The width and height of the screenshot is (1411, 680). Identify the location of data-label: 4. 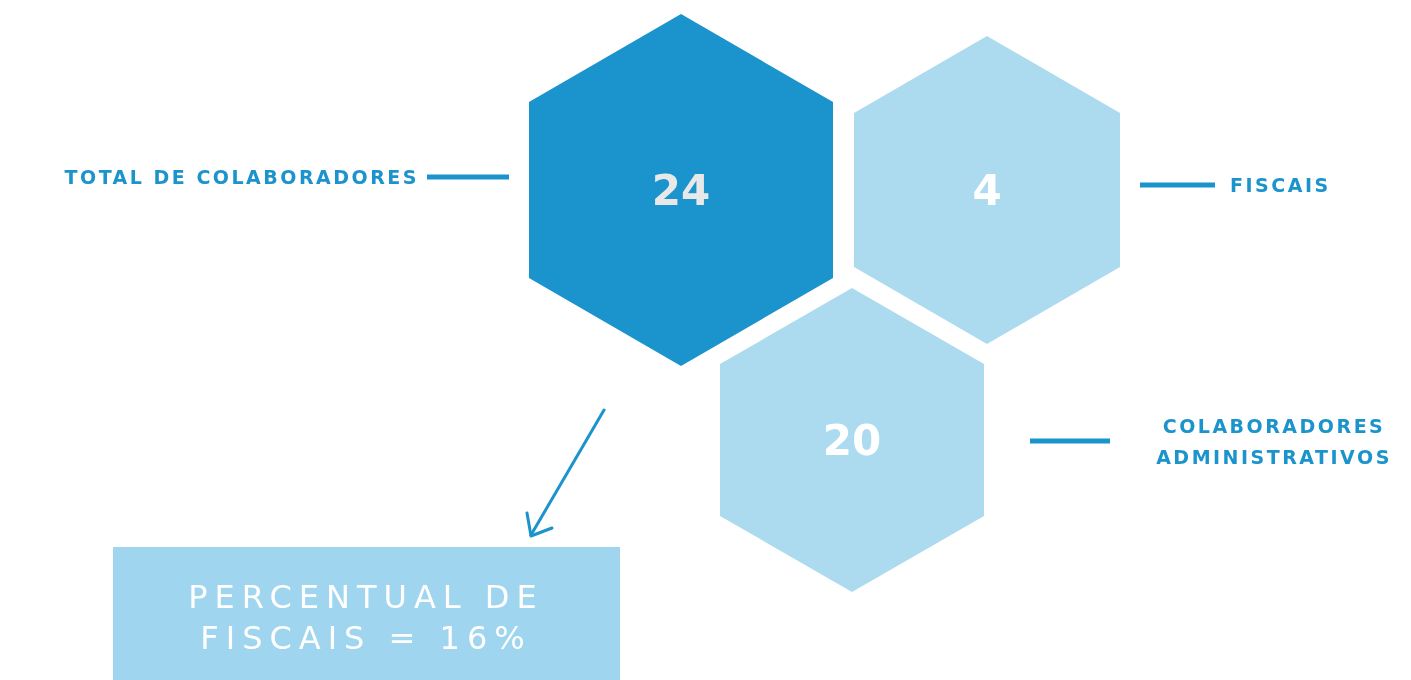
(987, 190).